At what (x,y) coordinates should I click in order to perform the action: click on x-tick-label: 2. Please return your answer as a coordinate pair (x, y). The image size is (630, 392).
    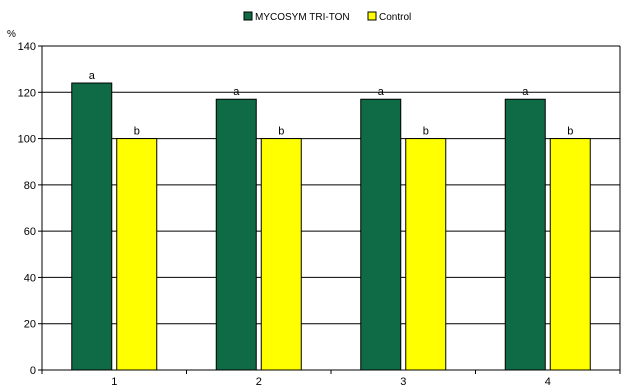
    Looking at the image, I should click on (259, 382).